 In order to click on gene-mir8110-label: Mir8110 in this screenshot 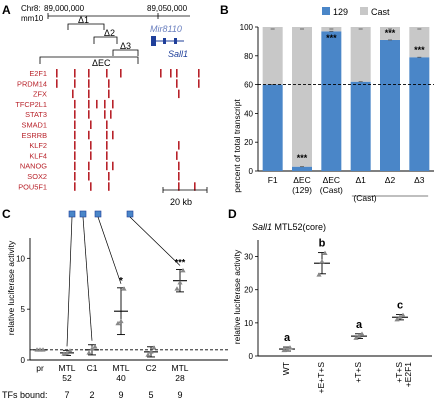, I will do `click(166, 29)`.